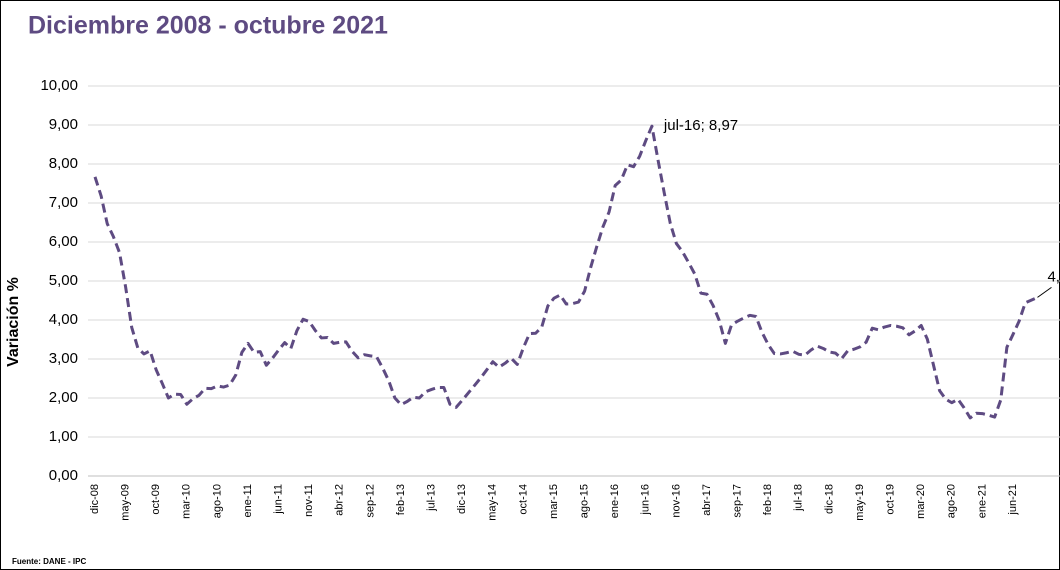  What do you see at coordinates (891, 499) in the screenshot?
I see `x-tick-label: oct-19` at bounding box center [891, 499].